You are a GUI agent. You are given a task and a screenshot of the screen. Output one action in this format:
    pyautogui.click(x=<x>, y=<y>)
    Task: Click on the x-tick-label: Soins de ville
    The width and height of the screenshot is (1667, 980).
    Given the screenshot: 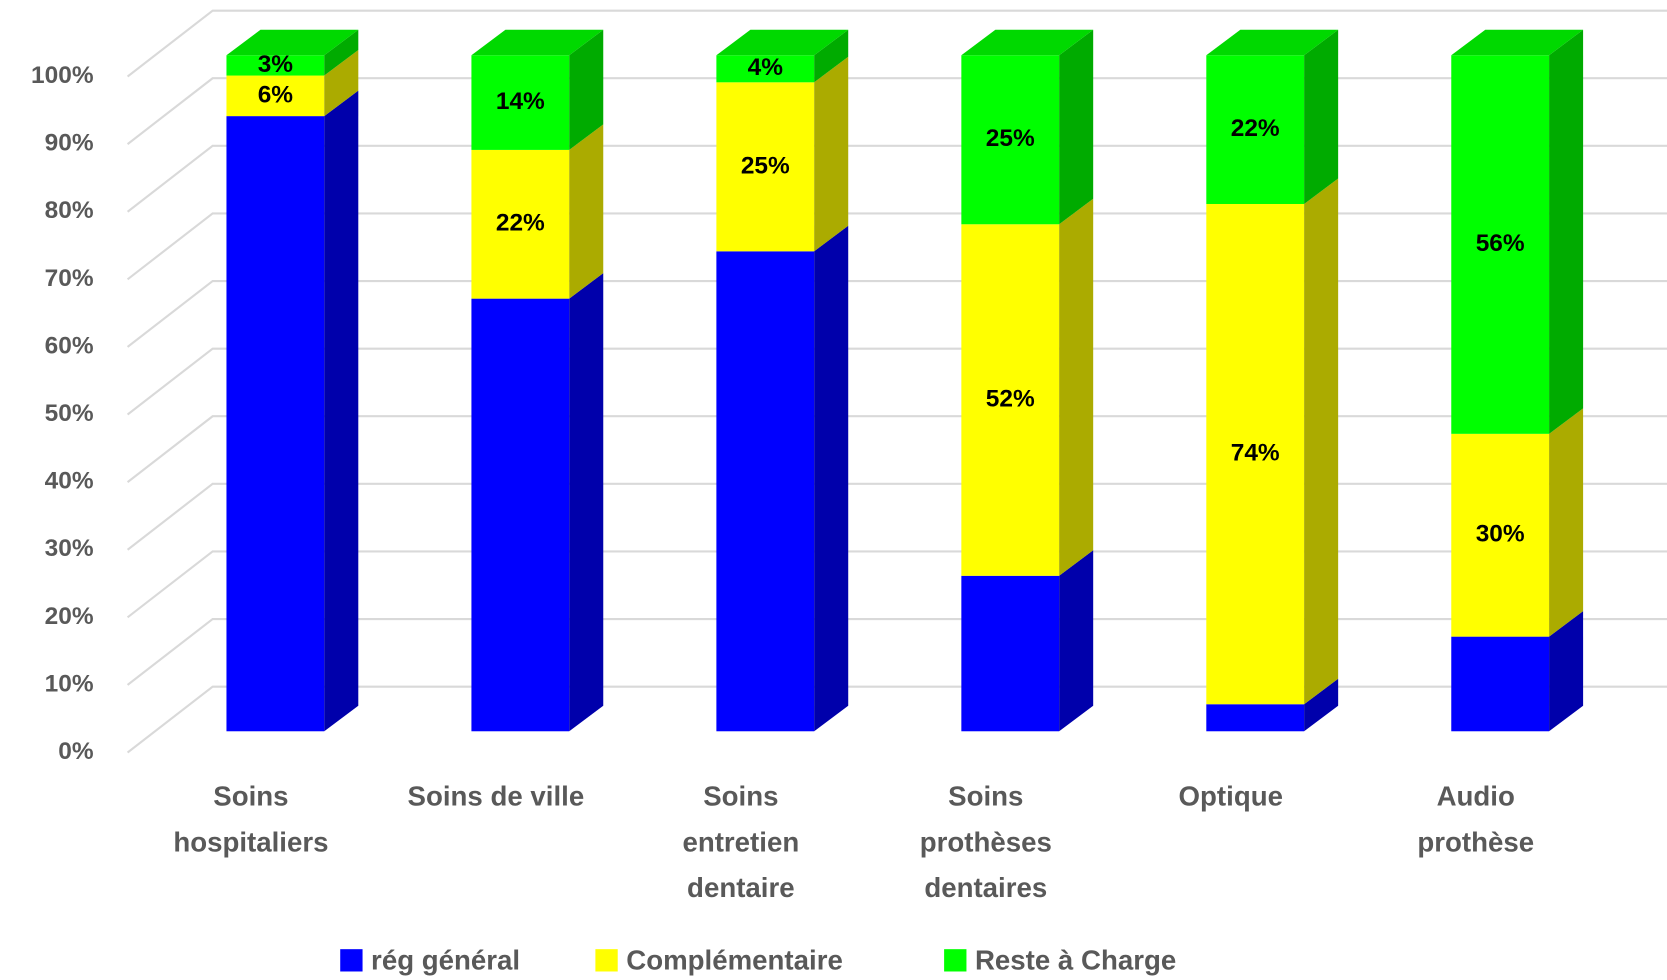 What is the action you would take?
    pyautogui.click(x=496, y=796)
    